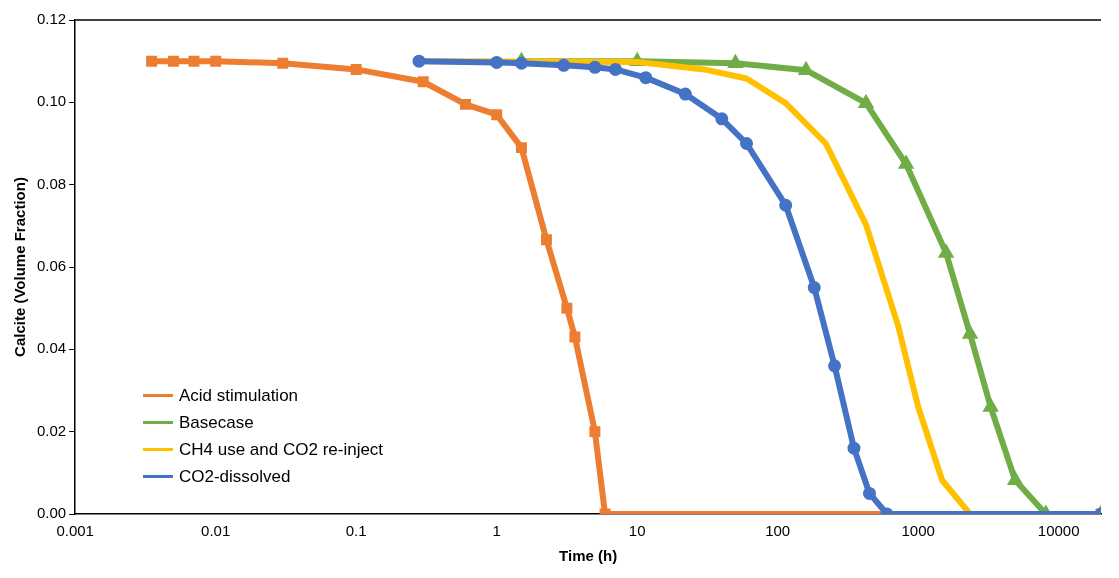  I want to click on x-tick-label: 0.01, so click(216, 531).